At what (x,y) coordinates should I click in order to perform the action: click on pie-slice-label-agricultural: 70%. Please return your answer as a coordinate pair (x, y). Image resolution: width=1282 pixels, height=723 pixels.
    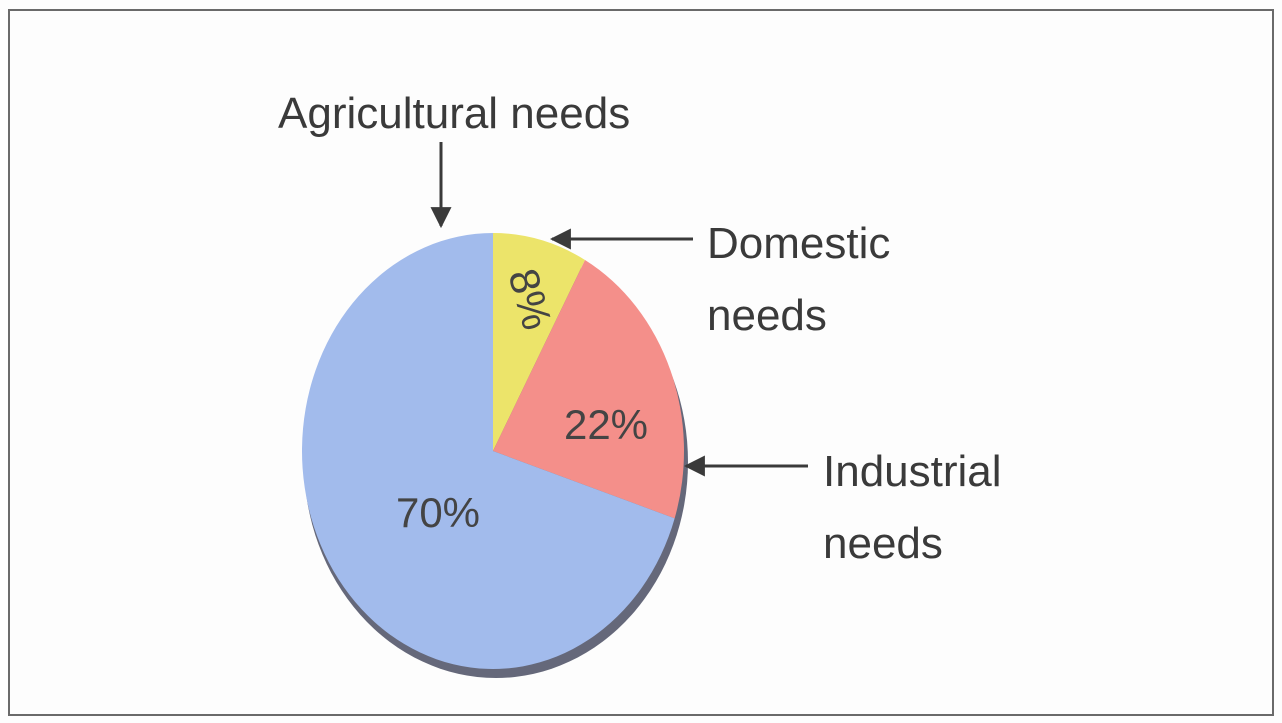
    Looking at the image, I should click on (438, 512).